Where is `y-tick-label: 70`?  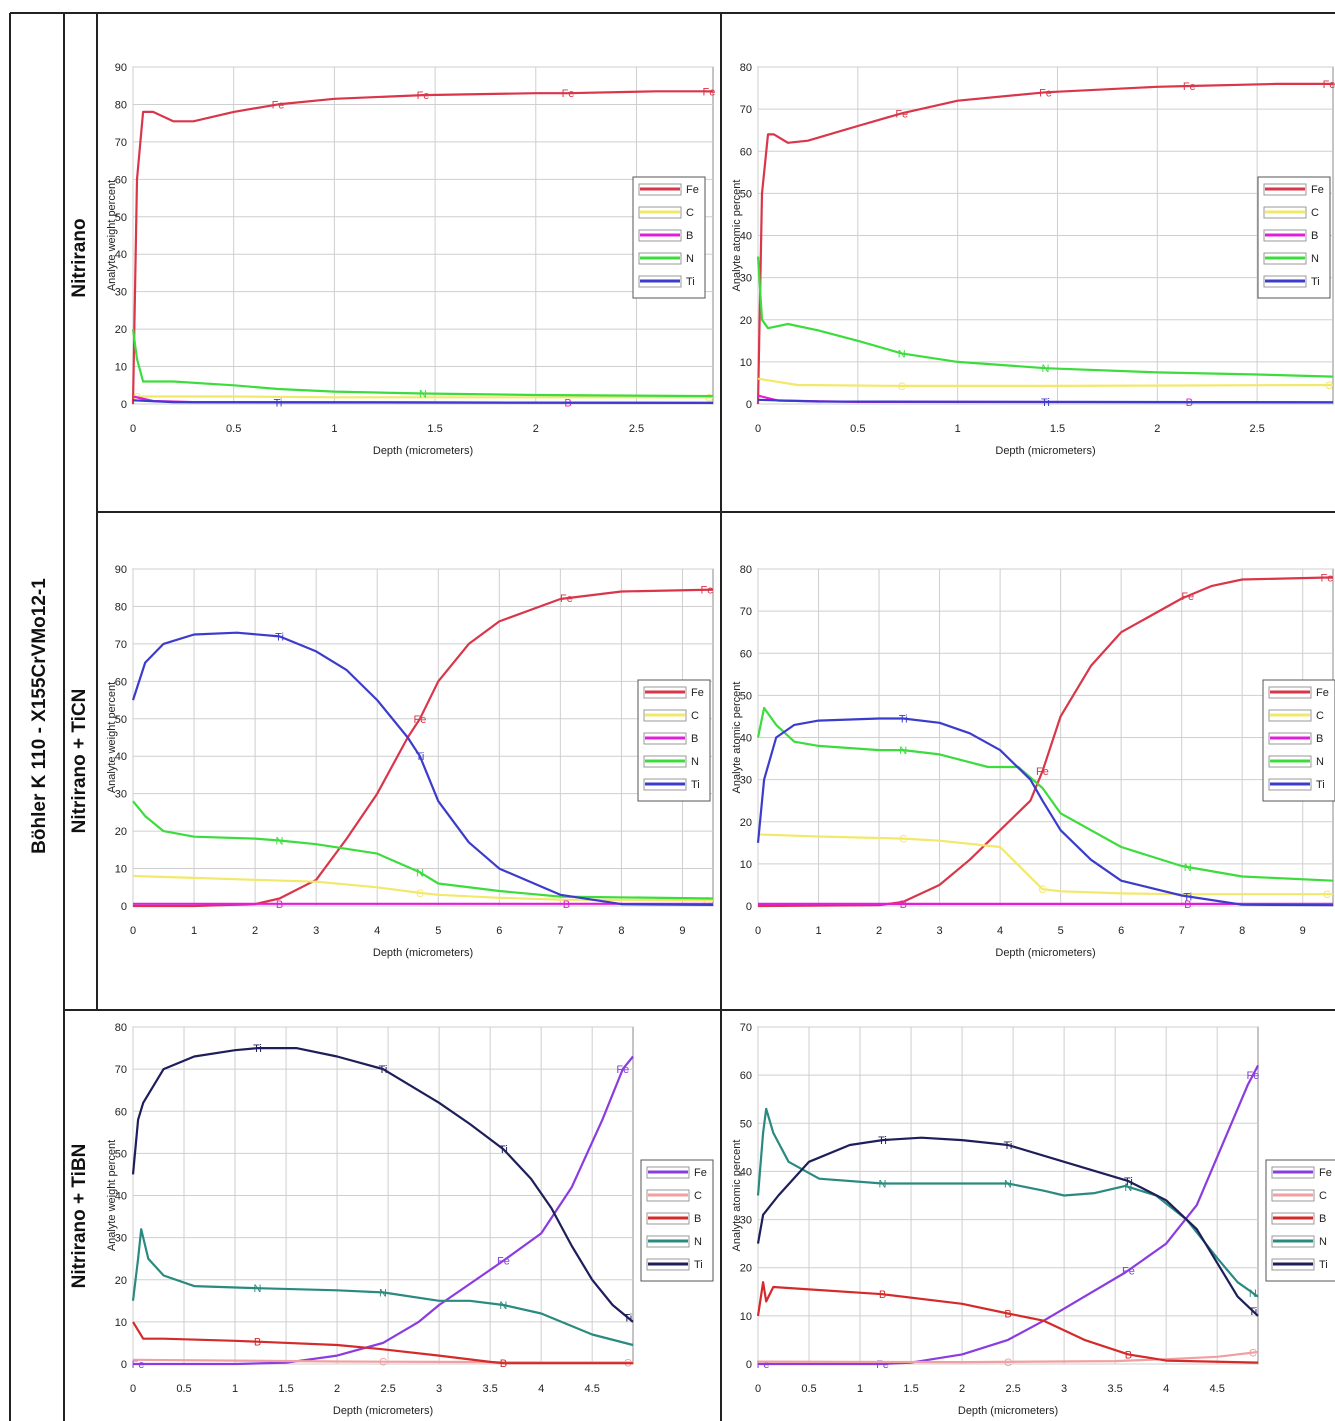
y-tick-label: 70 is located at coordinates (746, 1028).